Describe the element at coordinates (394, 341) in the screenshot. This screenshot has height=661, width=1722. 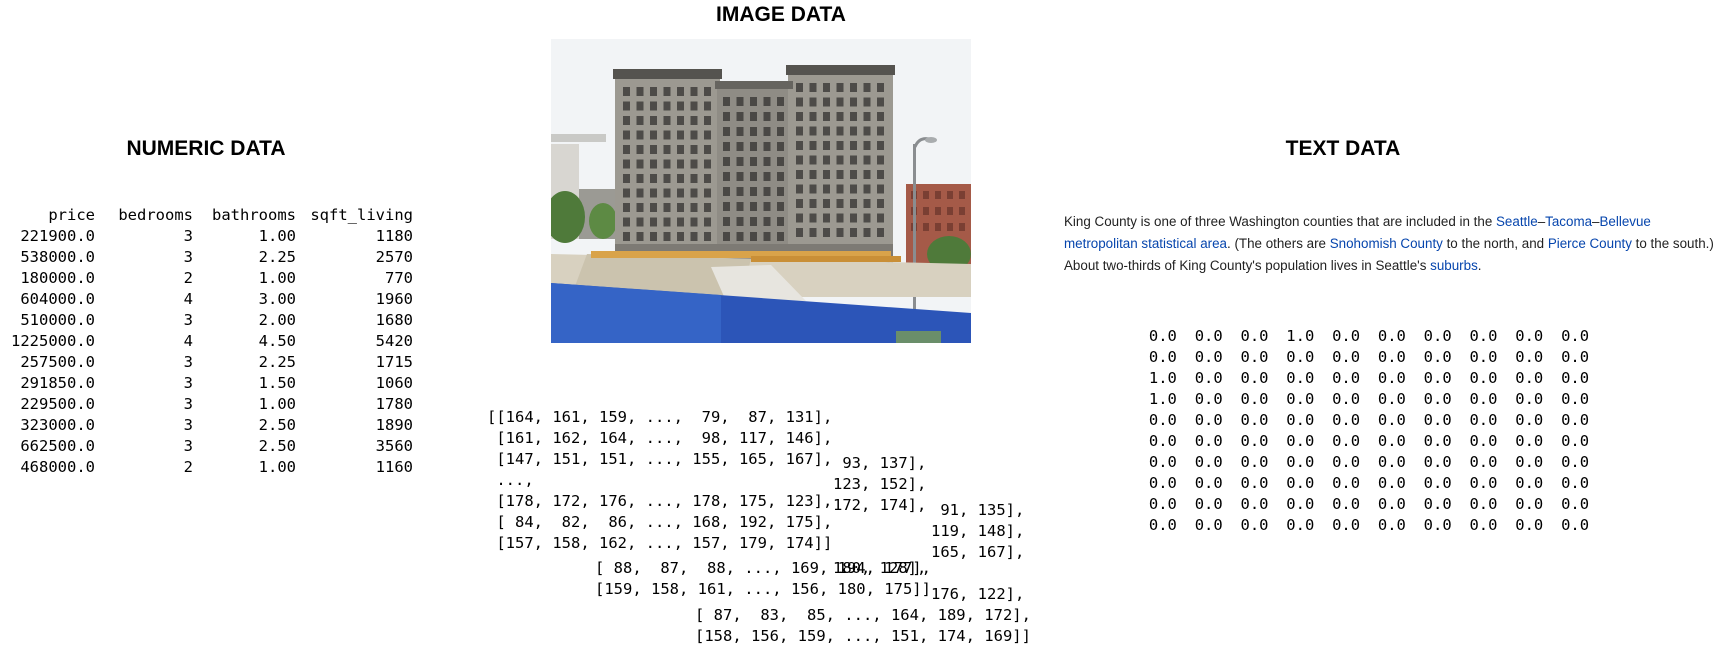
I see `table-cell: 5420` at that location.